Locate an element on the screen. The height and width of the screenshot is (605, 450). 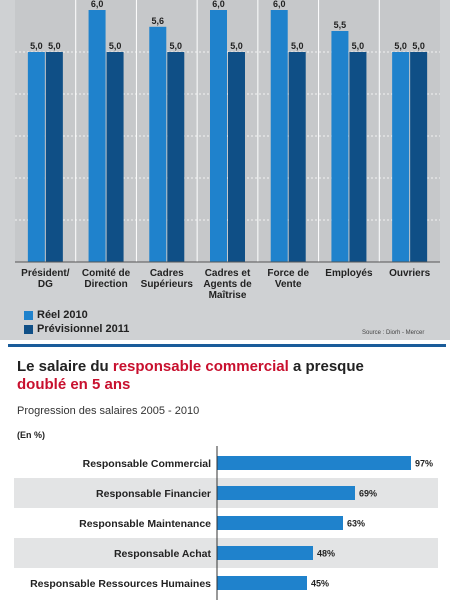
legend-item-real: Réel 2010 is located at coordinates (76, 315).